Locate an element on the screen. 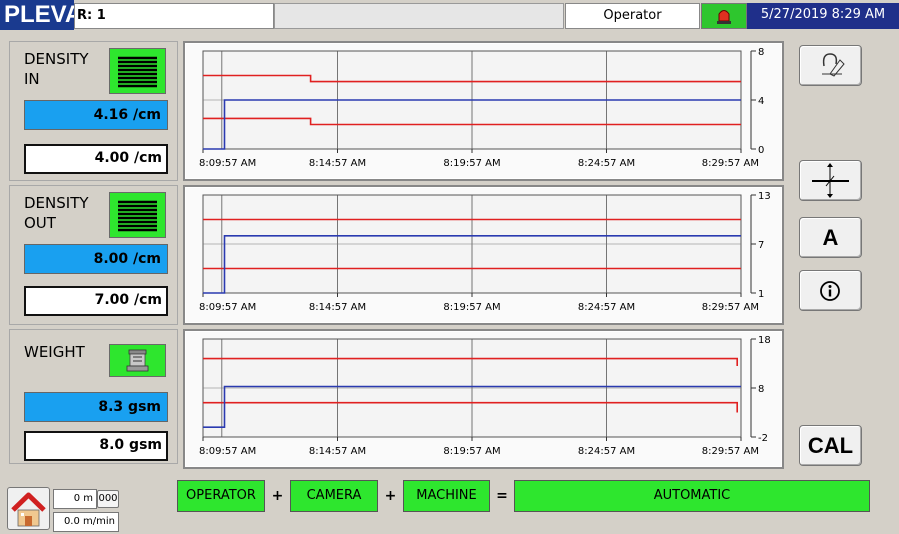 The image size is (899, 534). density-in-indicator is located at coordinates (137, 71).